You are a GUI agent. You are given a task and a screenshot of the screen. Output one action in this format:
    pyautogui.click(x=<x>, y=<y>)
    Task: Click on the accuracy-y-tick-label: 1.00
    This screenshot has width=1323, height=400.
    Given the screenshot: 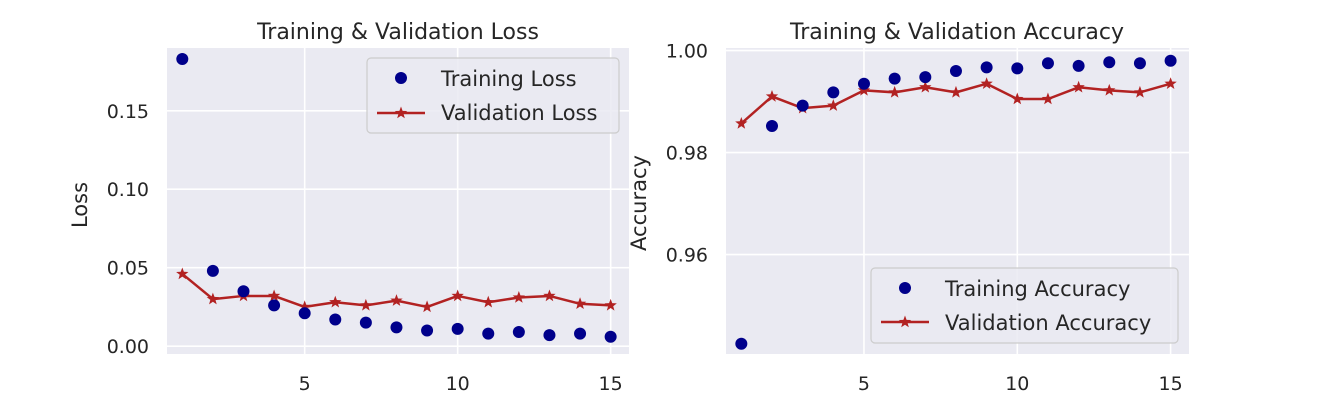 What is the action you would take?
    pyautogui.click(x=687, y=52)
    